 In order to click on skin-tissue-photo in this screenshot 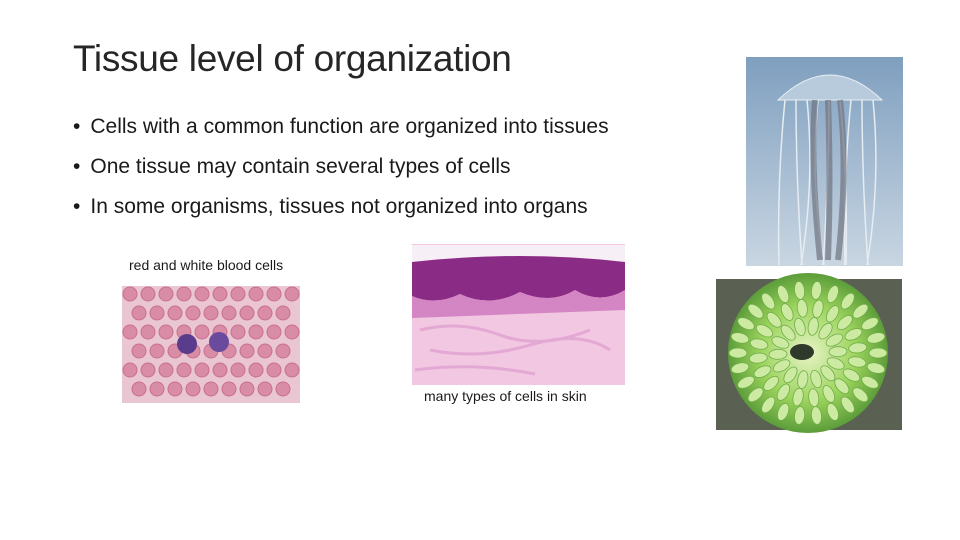, I will do `click(518, 314)`.